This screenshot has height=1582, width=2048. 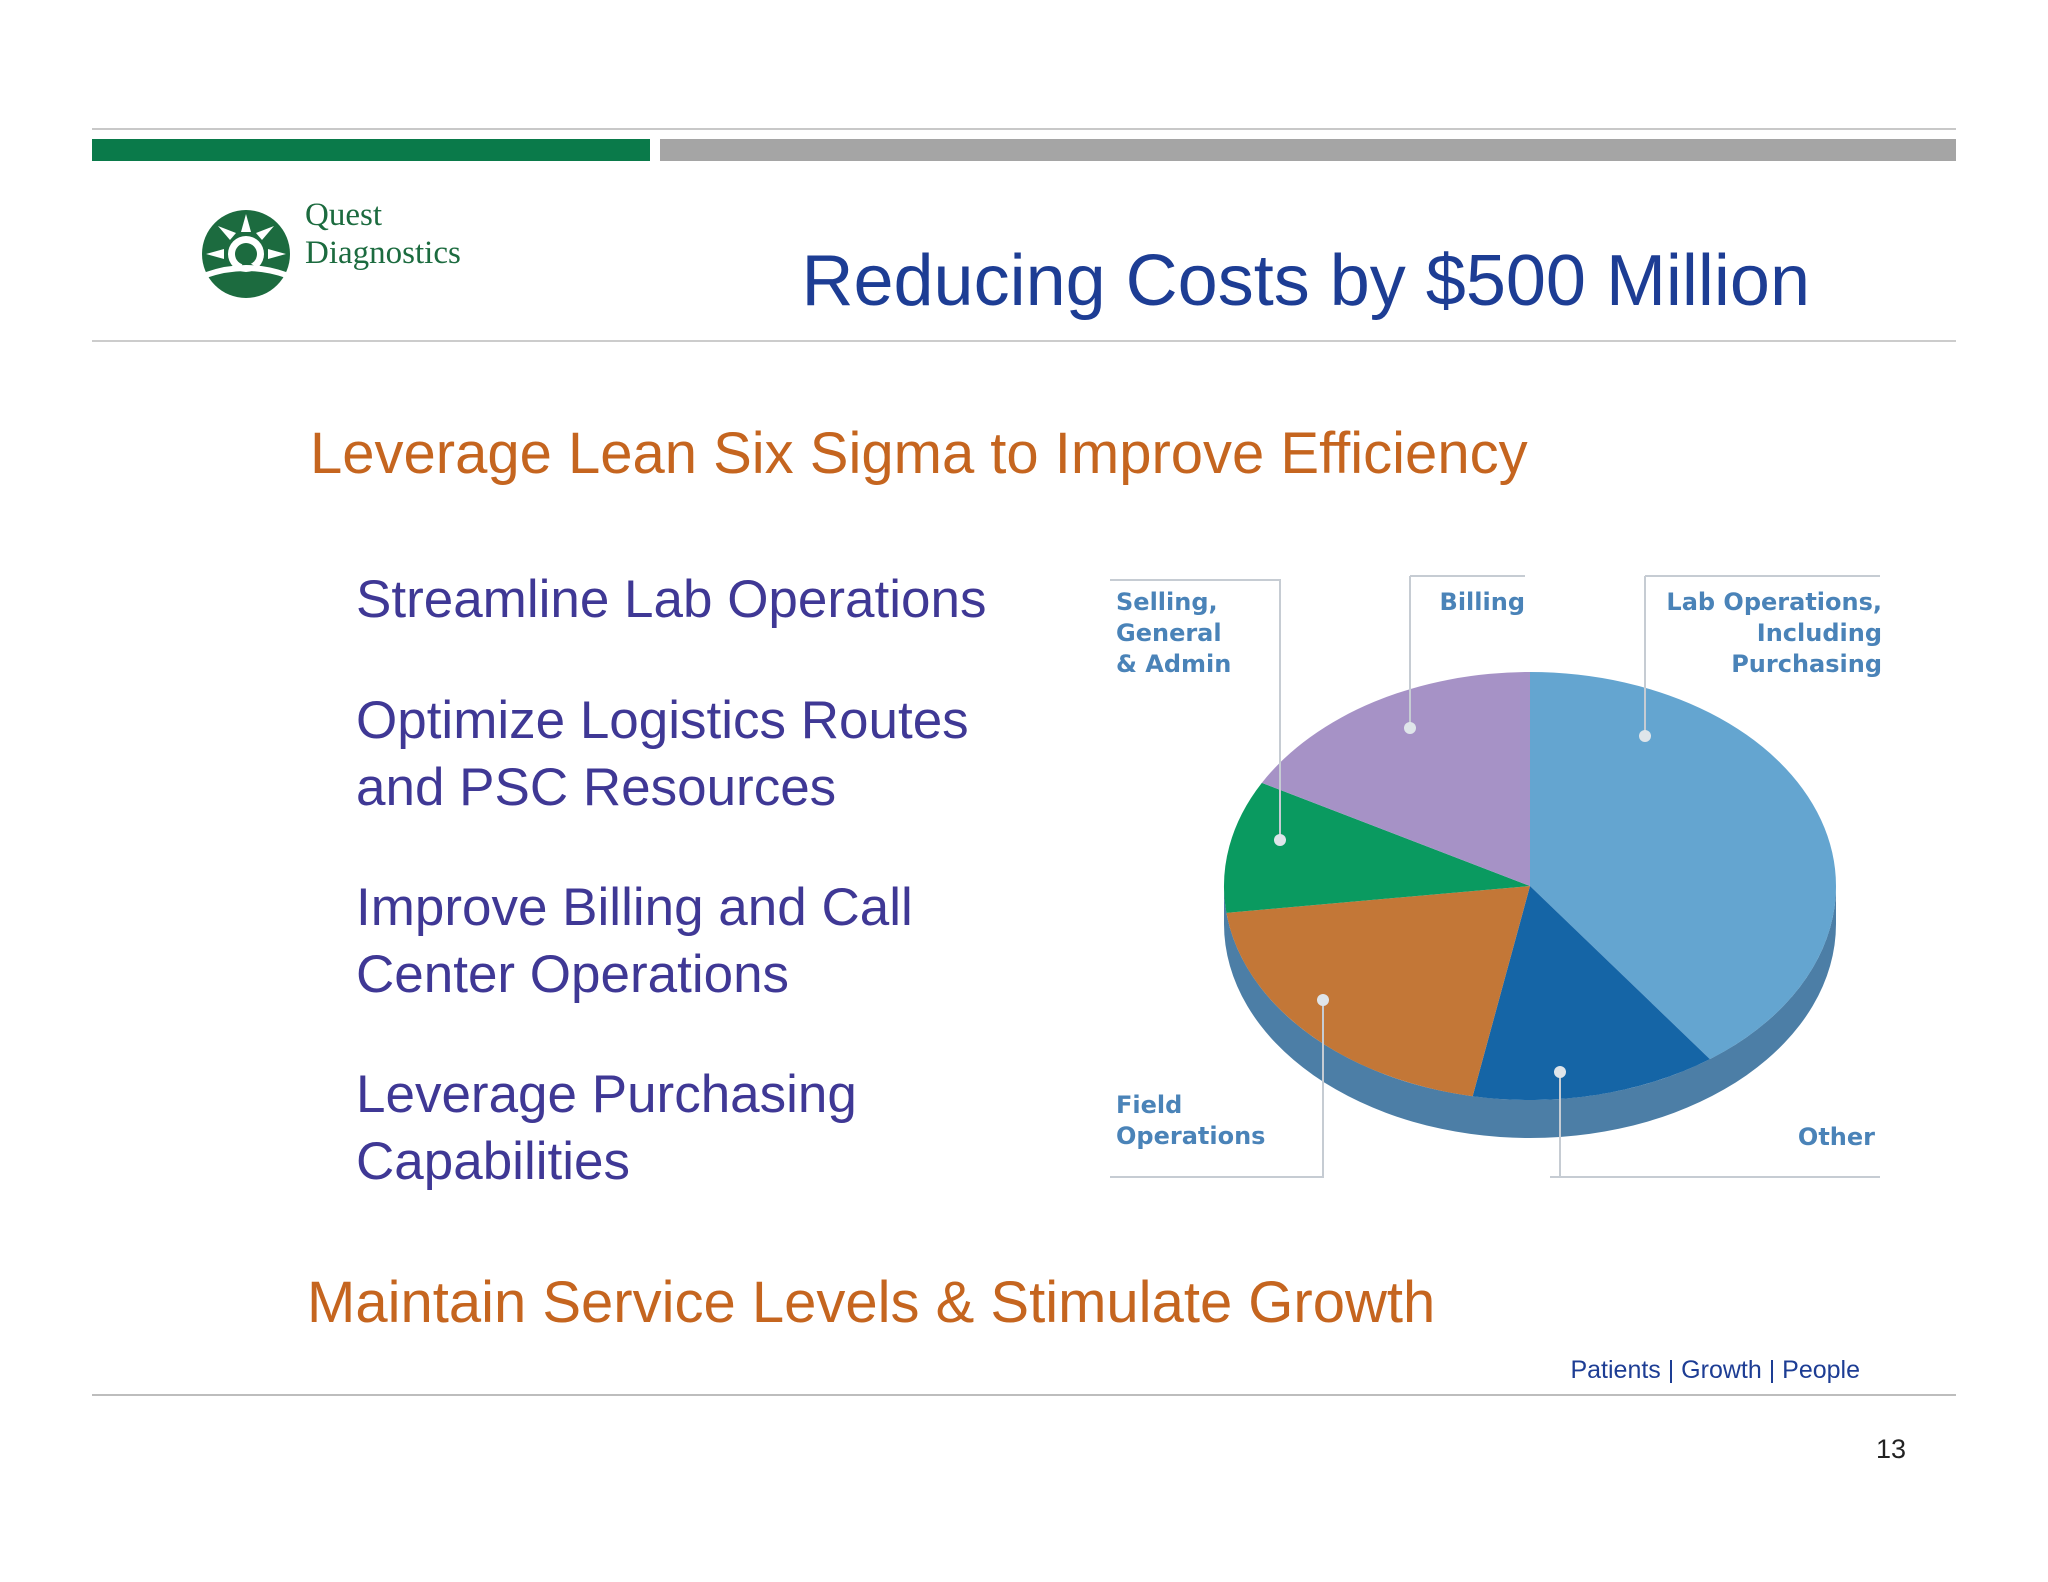 I want to click on logo-wordmark: Quest Diagnostics, so click(x=383, y=234).